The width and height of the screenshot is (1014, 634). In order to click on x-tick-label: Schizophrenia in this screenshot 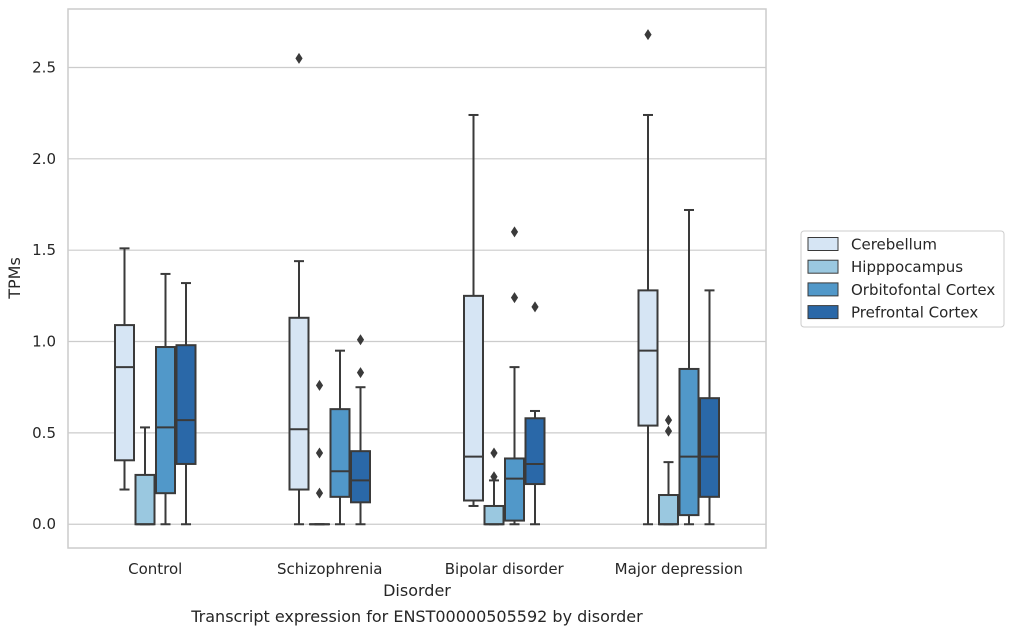, I will do `click(329, 569)`.